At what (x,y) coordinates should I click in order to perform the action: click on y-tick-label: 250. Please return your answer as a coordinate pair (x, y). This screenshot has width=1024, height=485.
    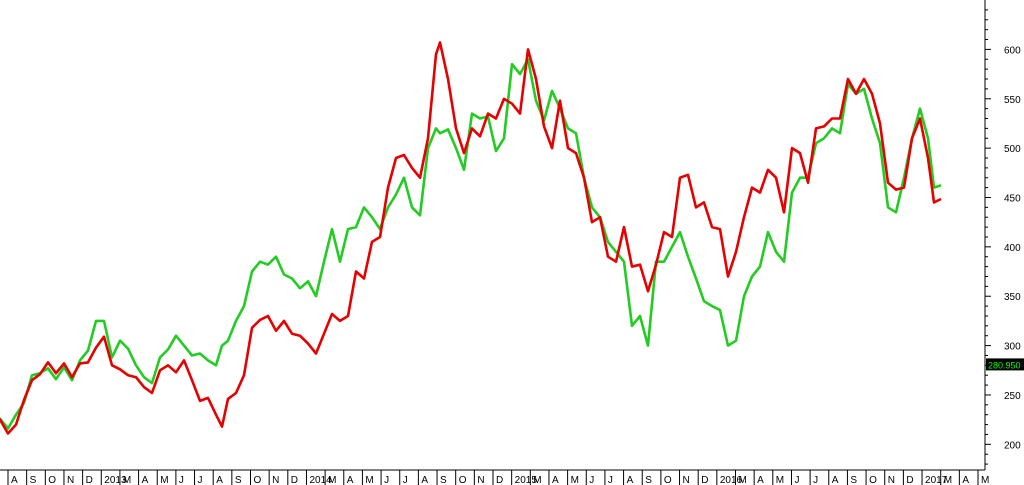
    Looking at the image, I should click on (1012, 396).